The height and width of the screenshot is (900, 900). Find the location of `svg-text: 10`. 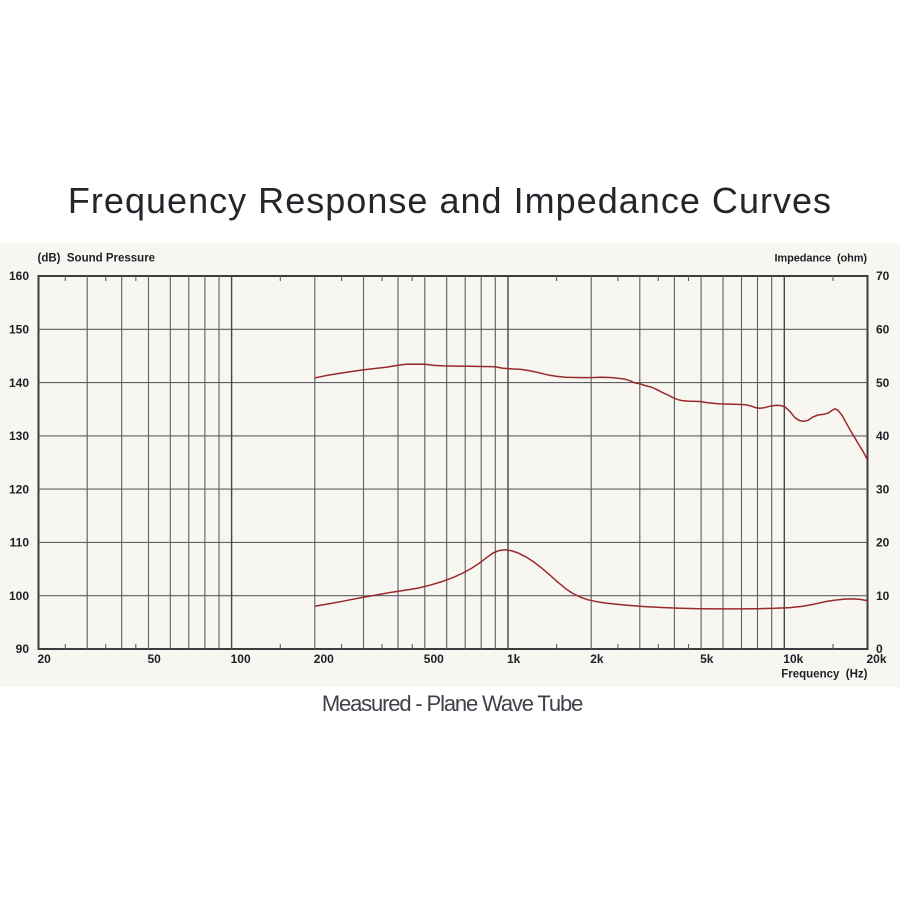

svg-text: 10 is located at coordinates (883, 596).